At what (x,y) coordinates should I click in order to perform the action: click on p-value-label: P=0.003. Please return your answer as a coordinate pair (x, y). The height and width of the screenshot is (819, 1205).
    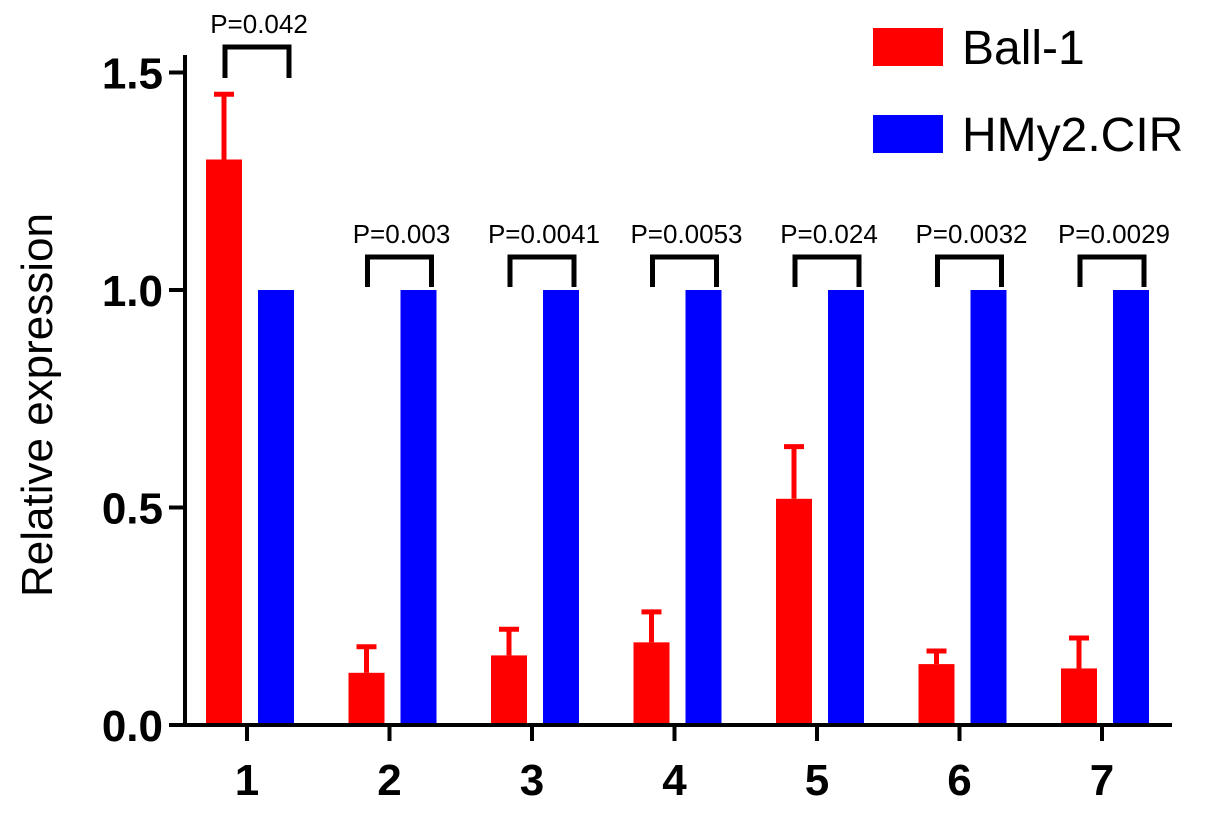
    Looking at the image, I should click on (402, 234).